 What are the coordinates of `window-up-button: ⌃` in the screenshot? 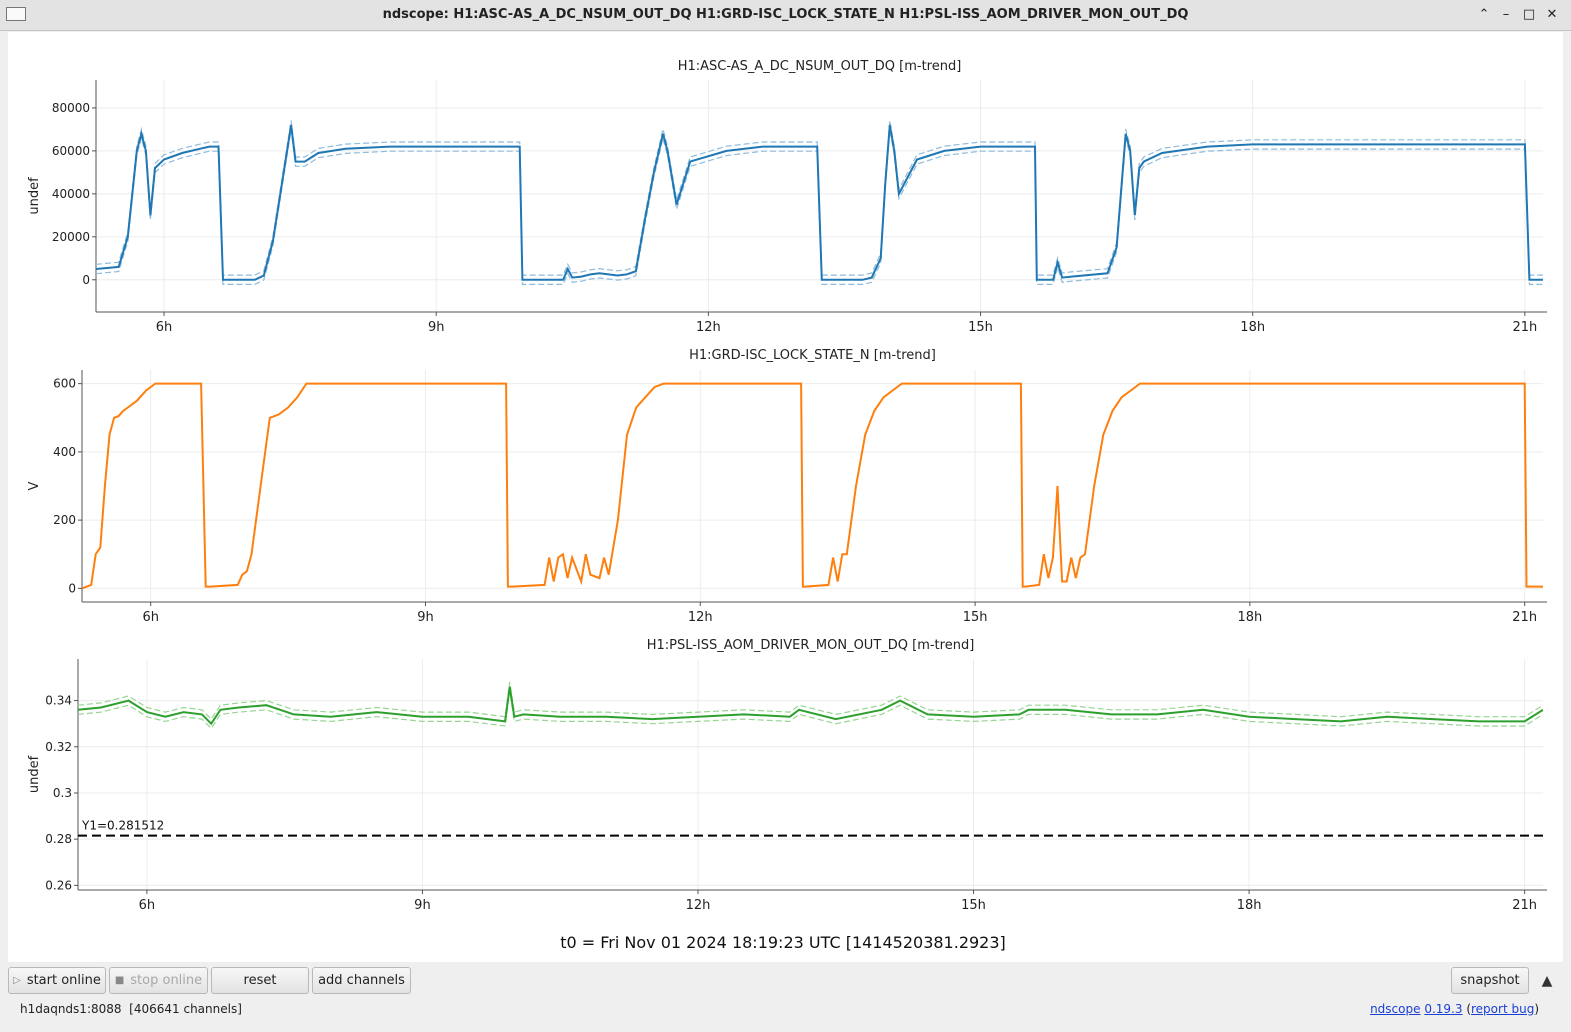 It's located at (1484, 14).